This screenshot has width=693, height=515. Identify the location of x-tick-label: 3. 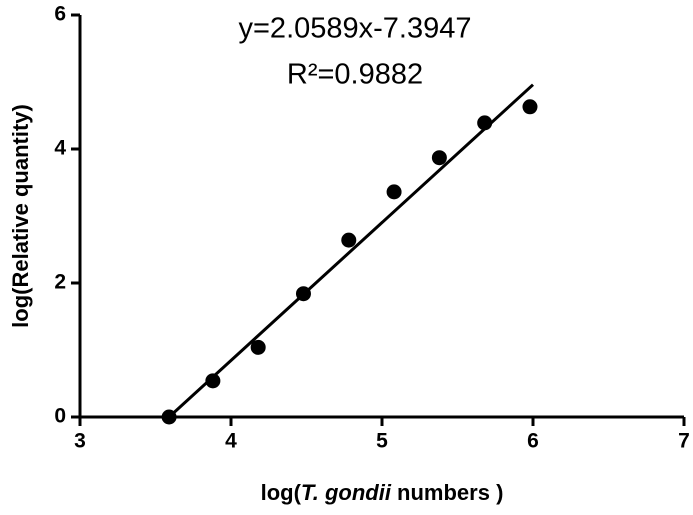
(80, 441).